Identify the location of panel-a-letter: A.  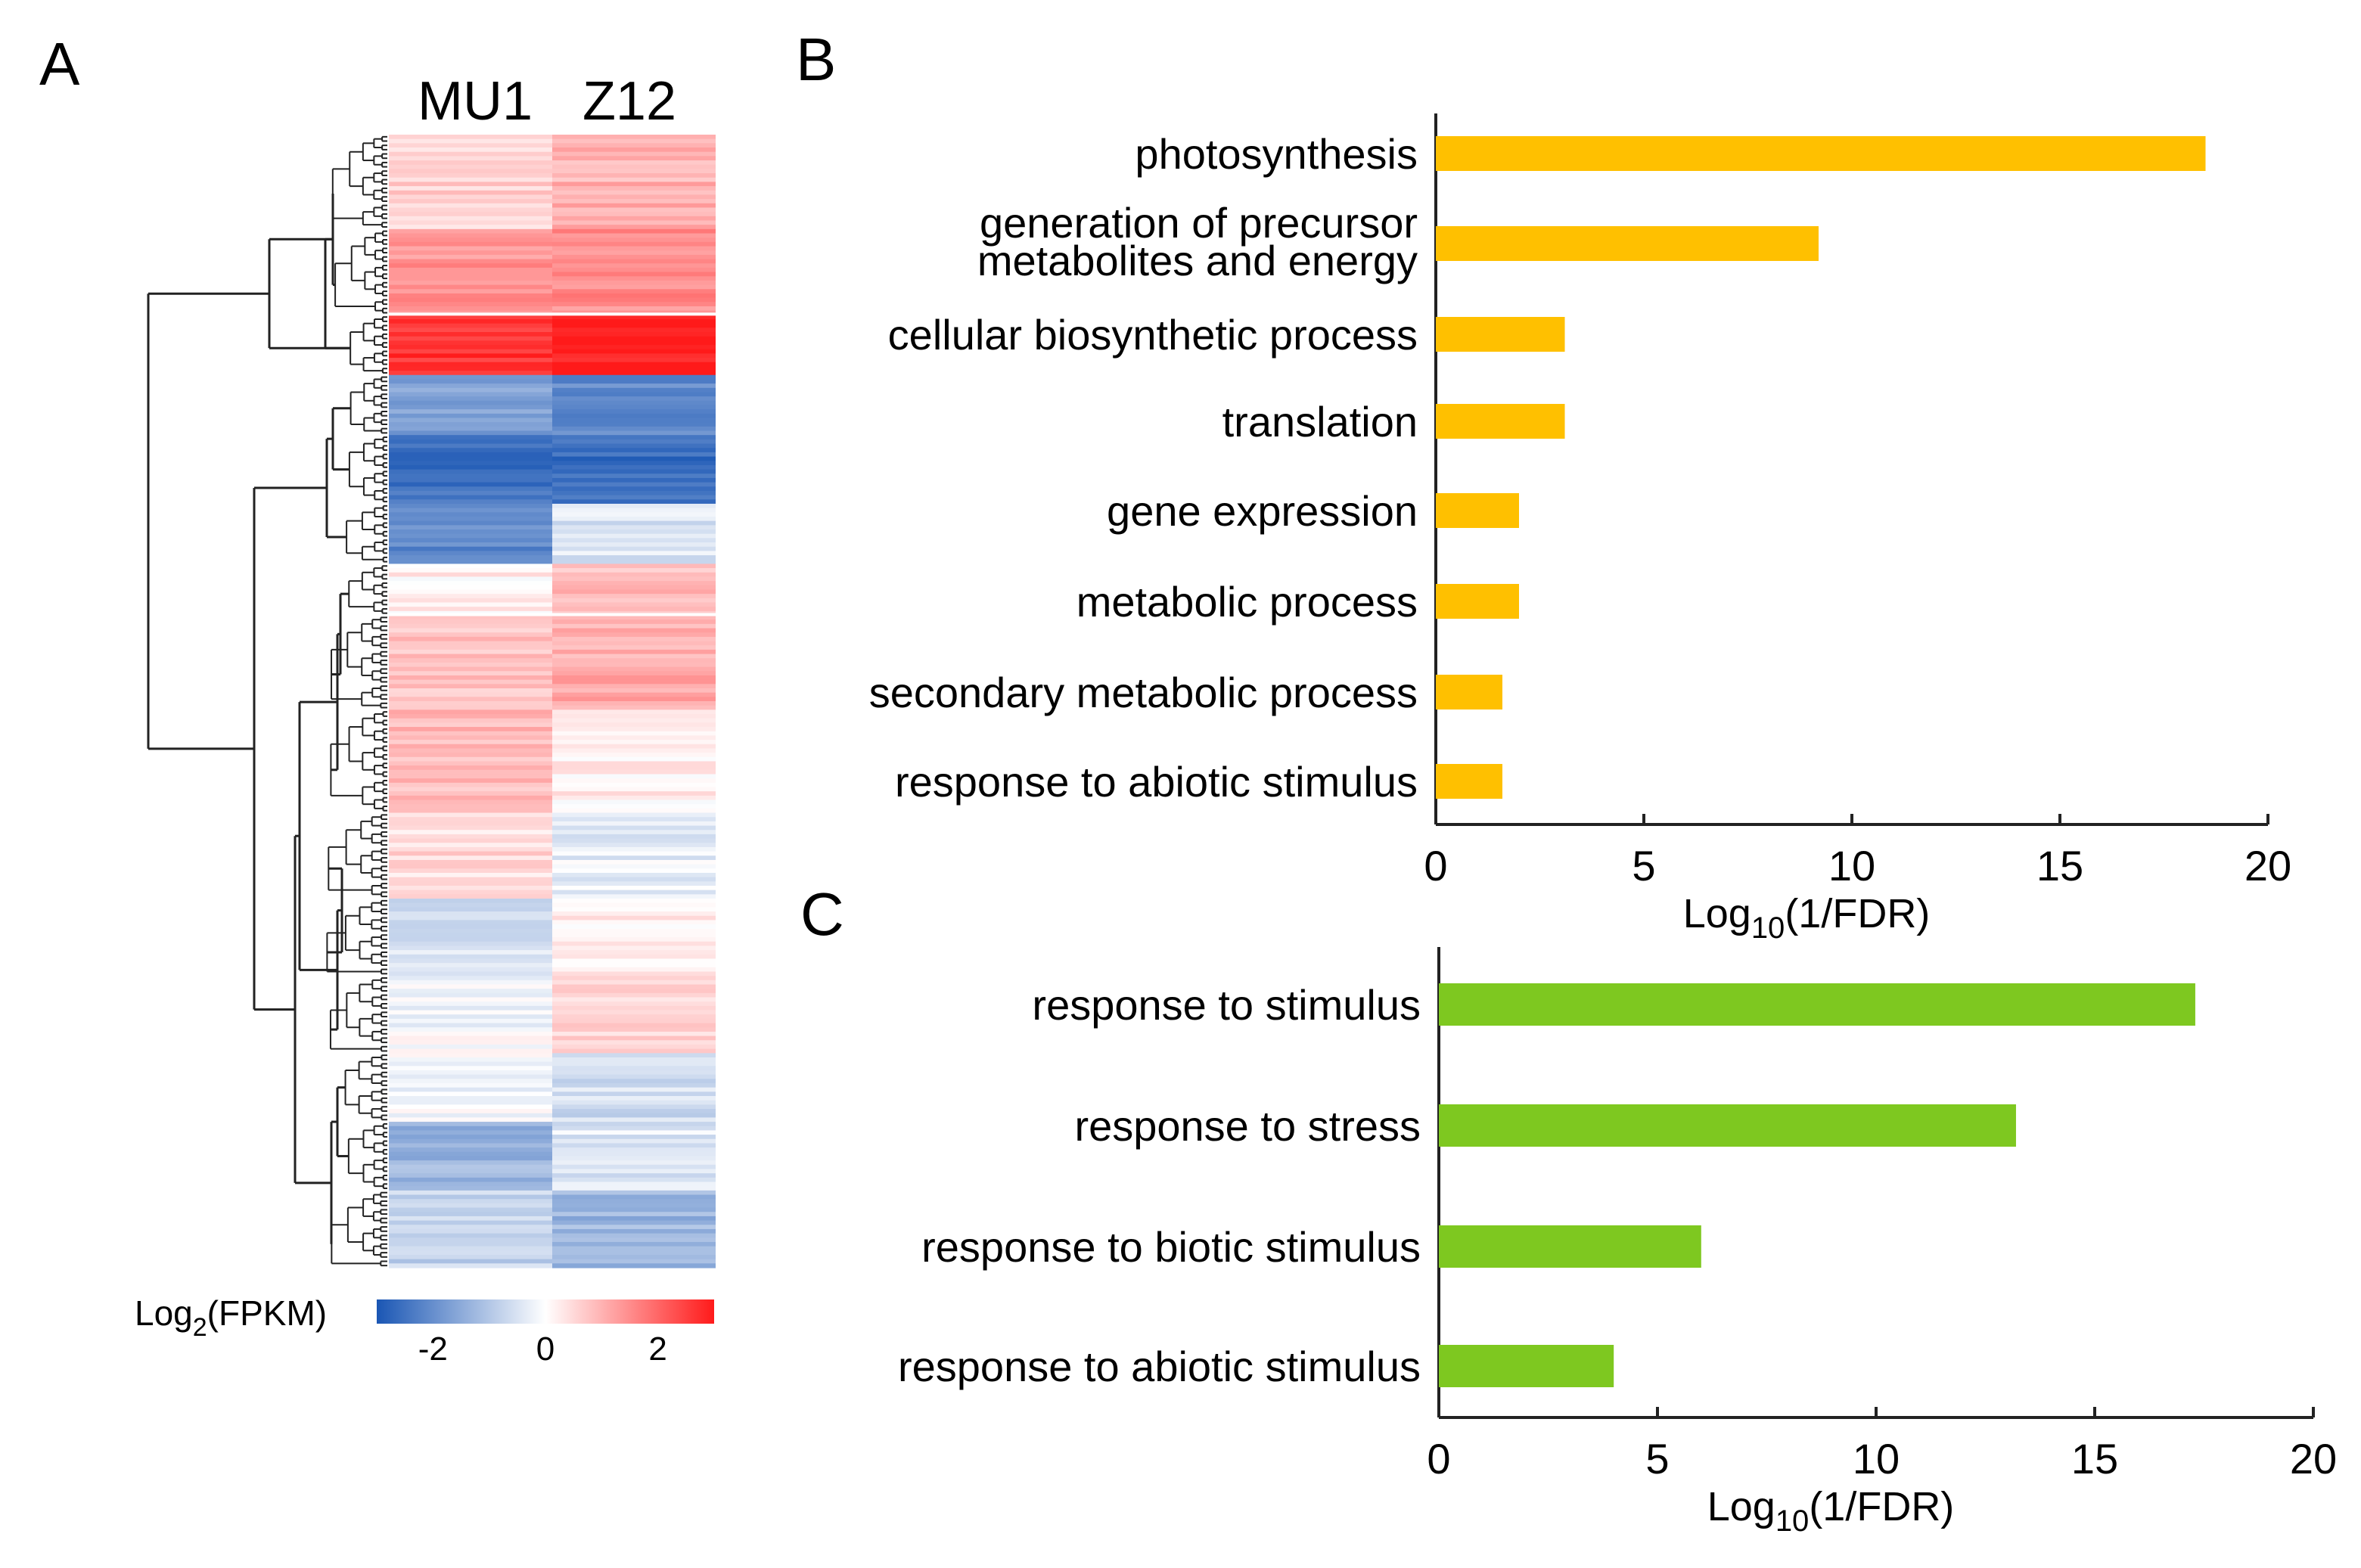
(60, 64).